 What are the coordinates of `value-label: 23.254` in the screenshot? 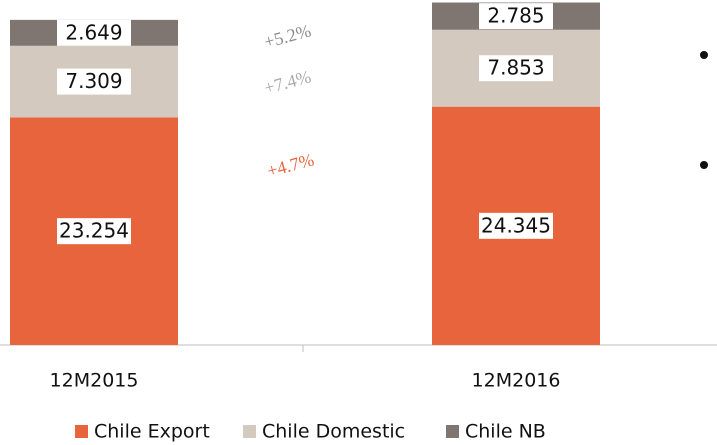 It's located at (94, 231).